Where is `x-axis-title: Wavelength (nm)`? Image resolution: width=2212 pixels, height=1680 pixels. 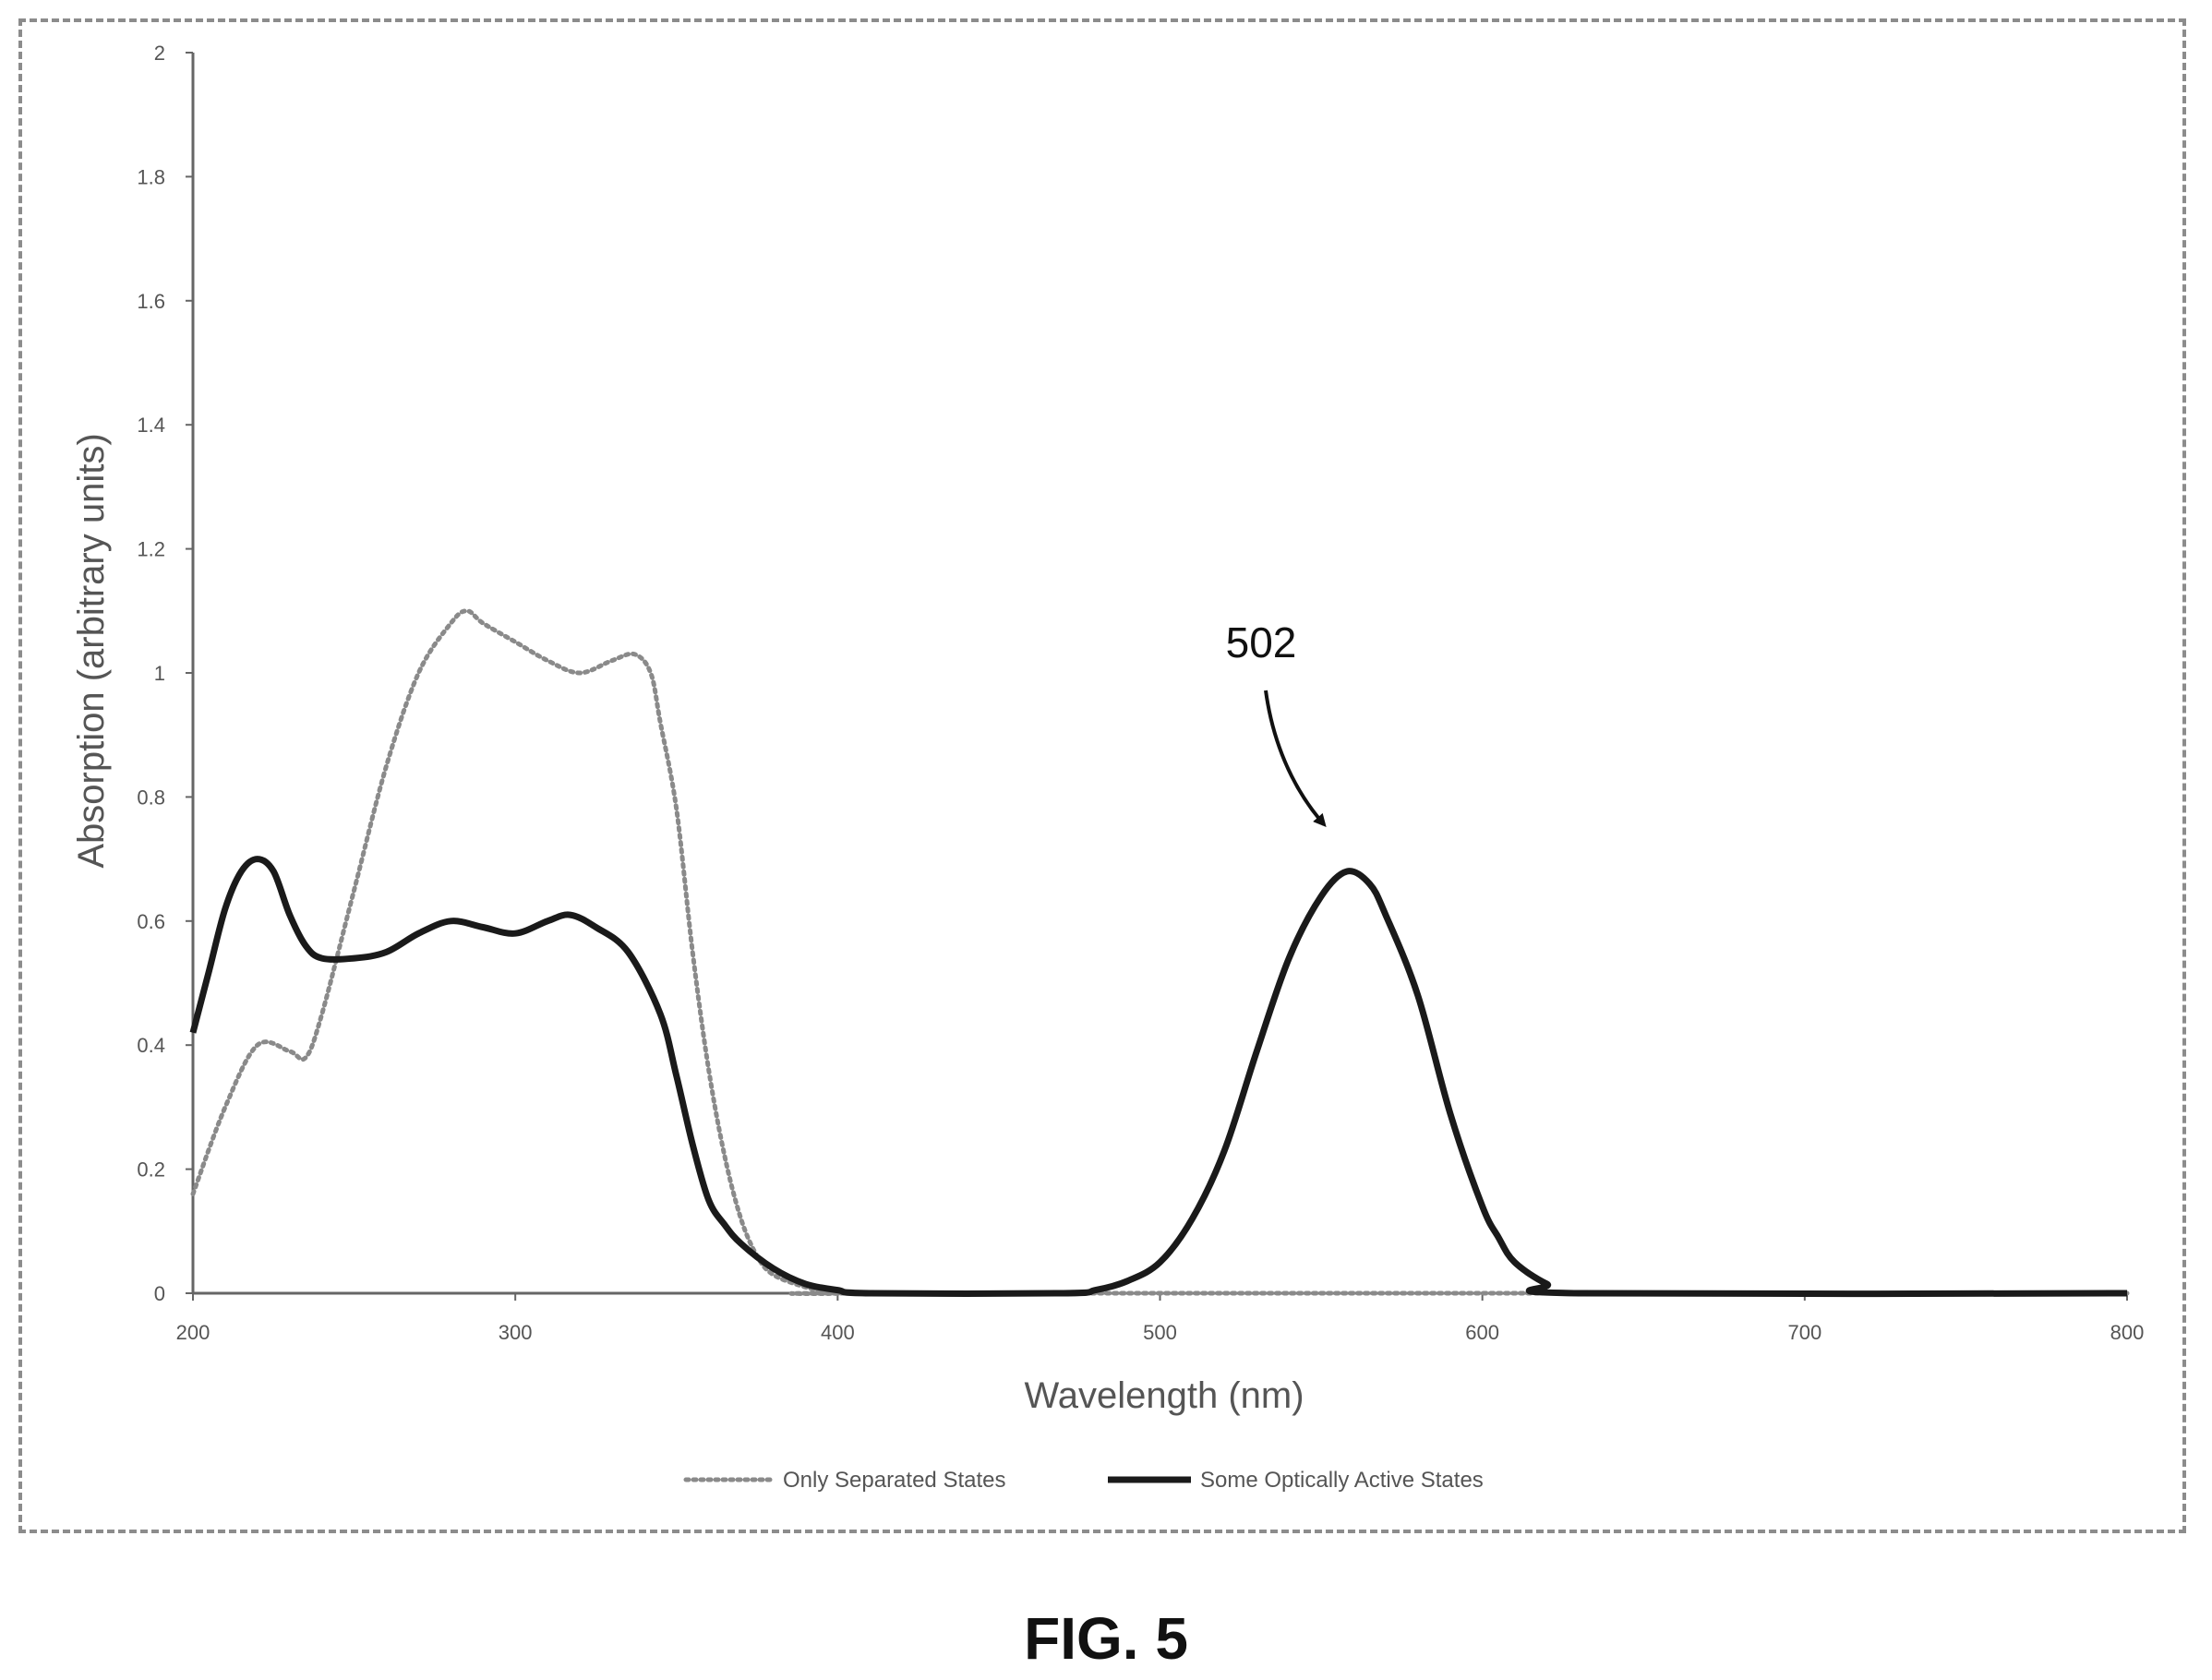 x-axis-title: Wavelength (nm) is located at coordinates (1164, 1395).